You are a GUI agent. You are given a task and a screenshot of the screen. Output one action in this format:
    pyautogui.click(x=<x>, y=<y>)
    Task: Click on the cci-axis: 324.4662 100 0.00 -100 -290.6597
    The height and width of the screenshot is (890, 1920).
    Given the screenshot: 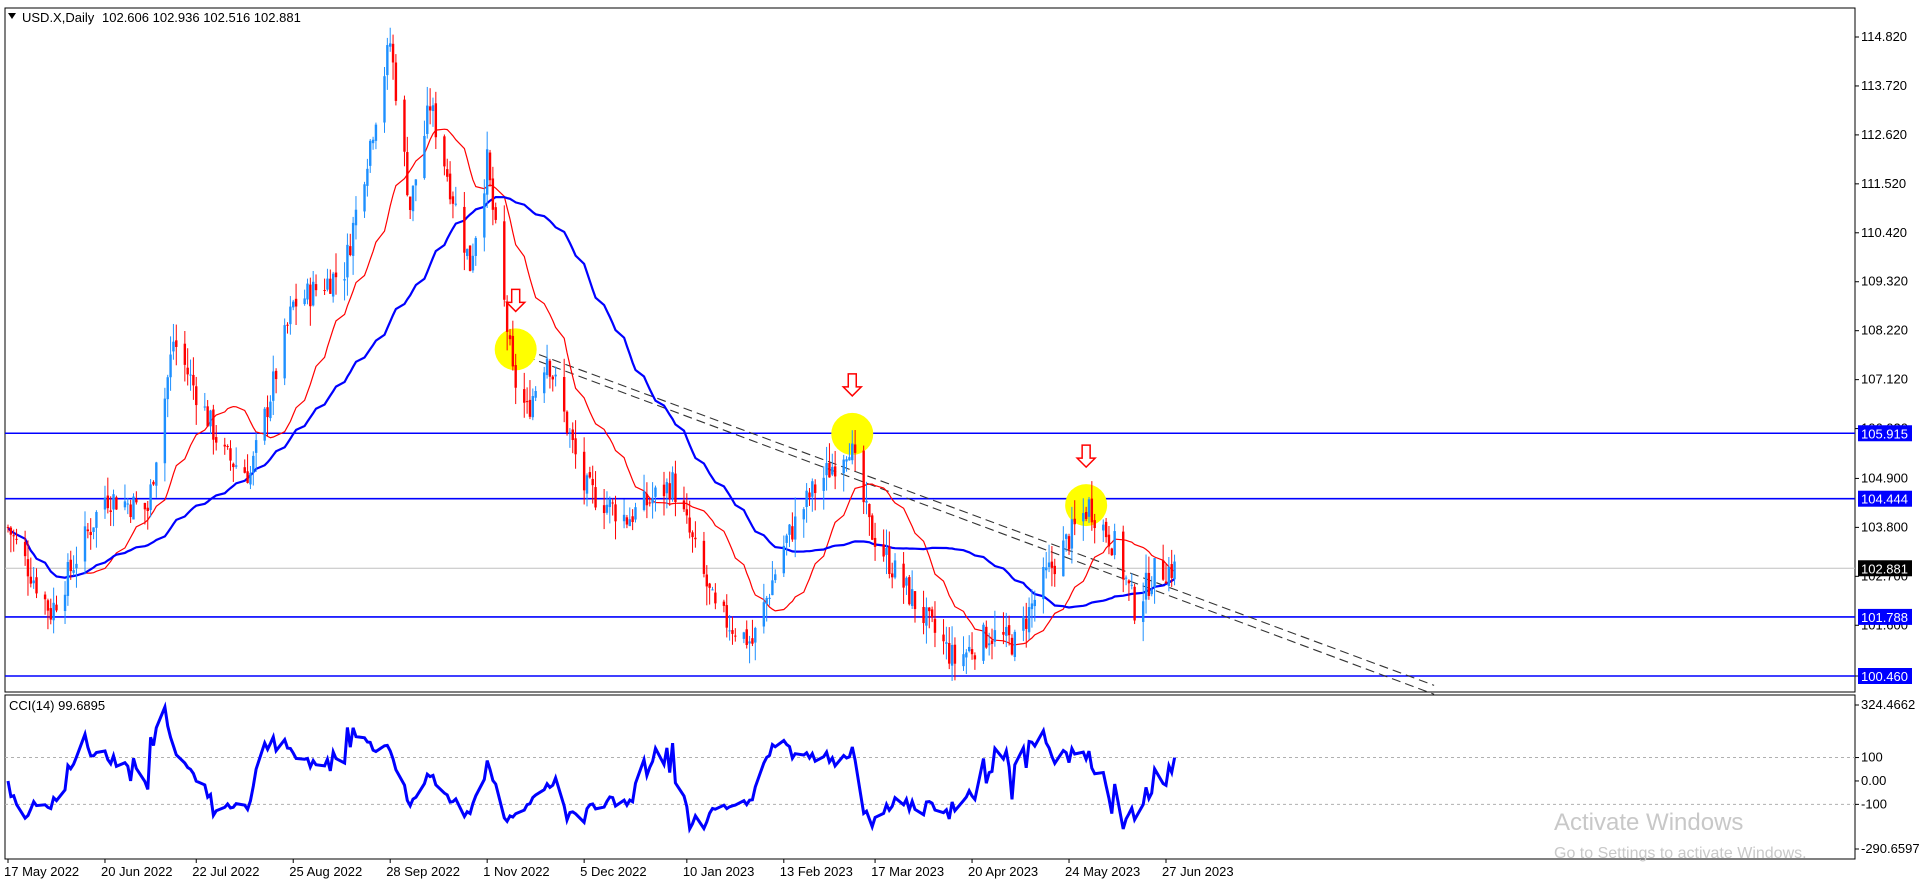 What is the action you would take?
    pyautogui.click(x=1887, y=776)
    